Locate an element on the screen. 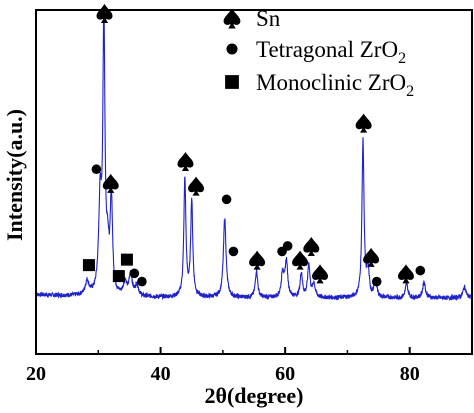 The width and height of the screenshot is (474, 413). legend-square-marker is located at coordinates (232, 82).